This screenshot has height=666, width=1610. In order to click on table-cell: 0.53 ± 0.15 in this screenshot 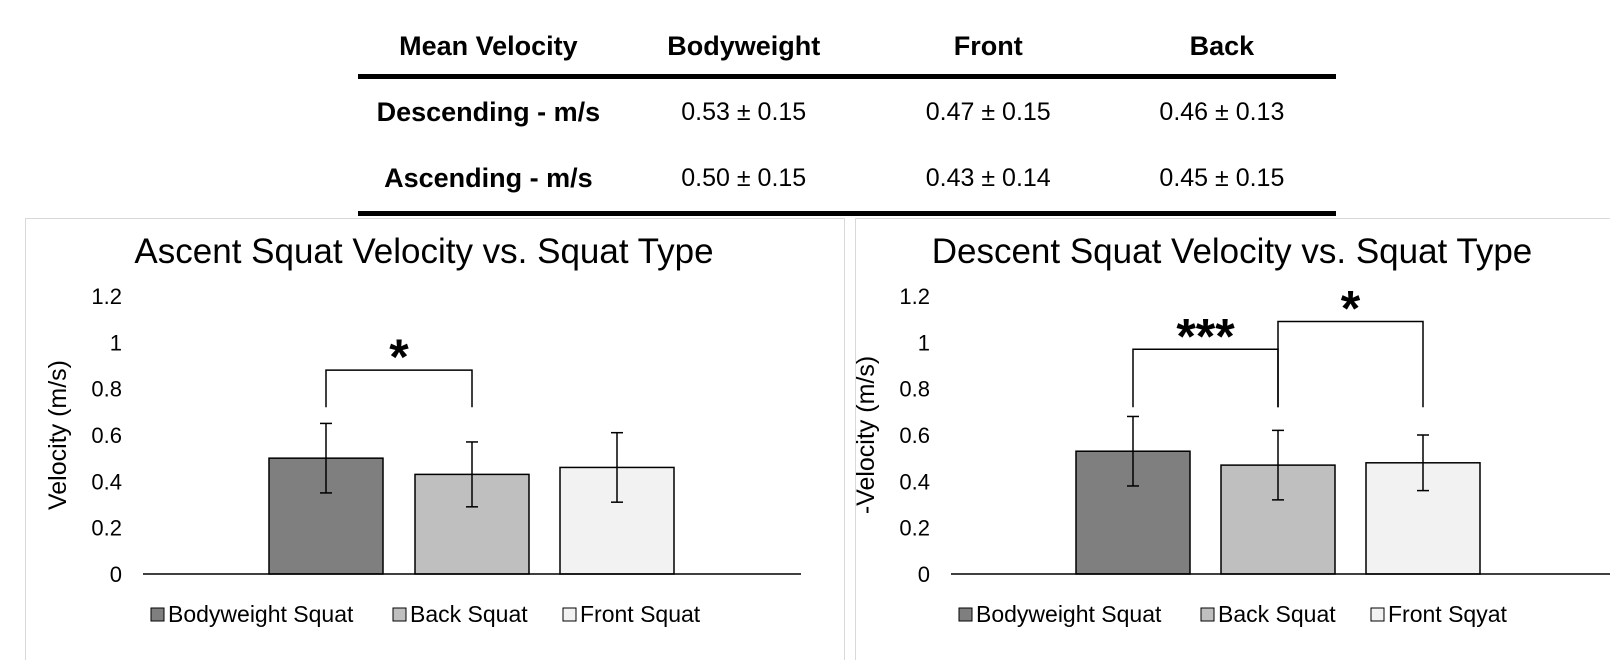, I will do `click(744, 111)`.